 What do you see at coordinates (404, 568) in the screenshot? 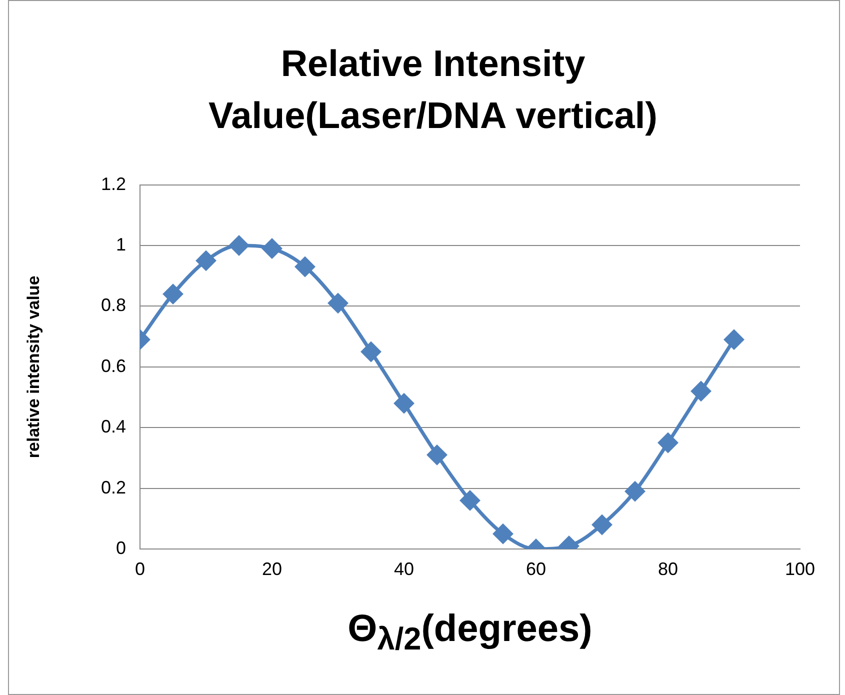
I see `x-tick-label: 40` at bounding box center [404, 568].